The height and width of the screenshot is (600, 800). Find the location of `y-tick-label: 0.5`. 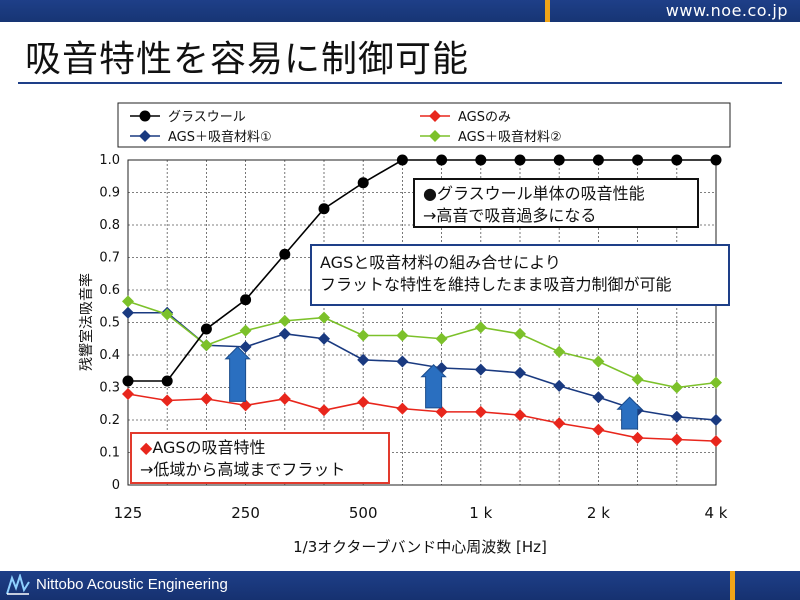

y-tick-label: 0.5 is located at coordinates (109, 323).